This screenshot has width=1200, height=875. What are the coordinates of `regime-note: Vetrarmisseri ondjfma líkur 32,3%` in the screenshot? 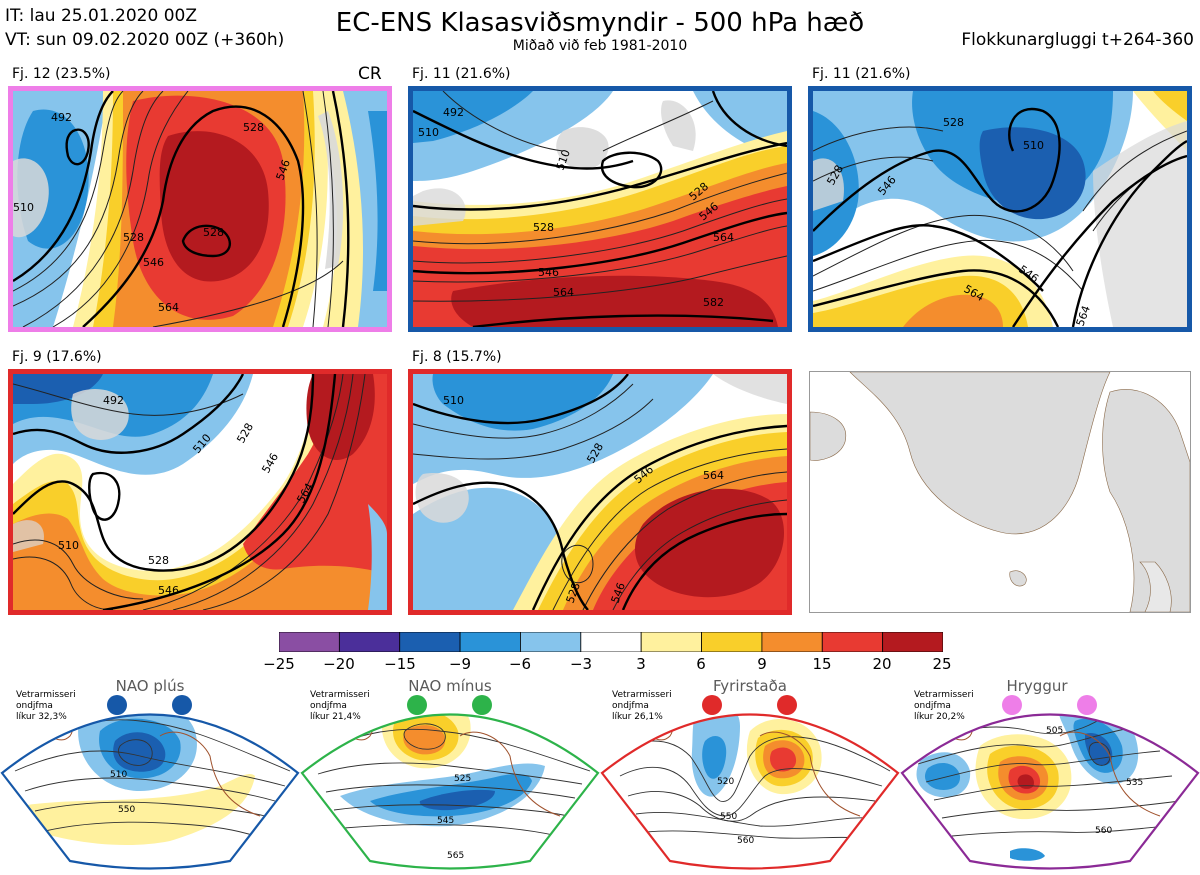 It's located at (46, 706).